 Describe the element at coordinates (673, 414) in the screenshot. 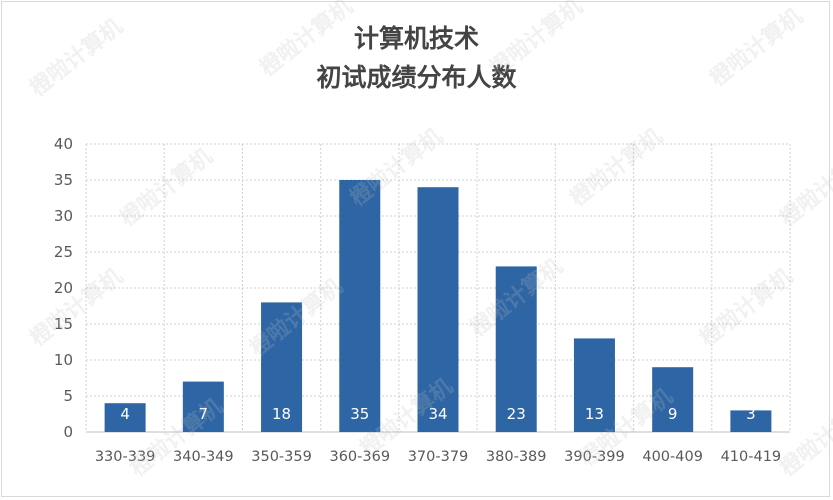

I see `bar-value-label: 9` at that location.